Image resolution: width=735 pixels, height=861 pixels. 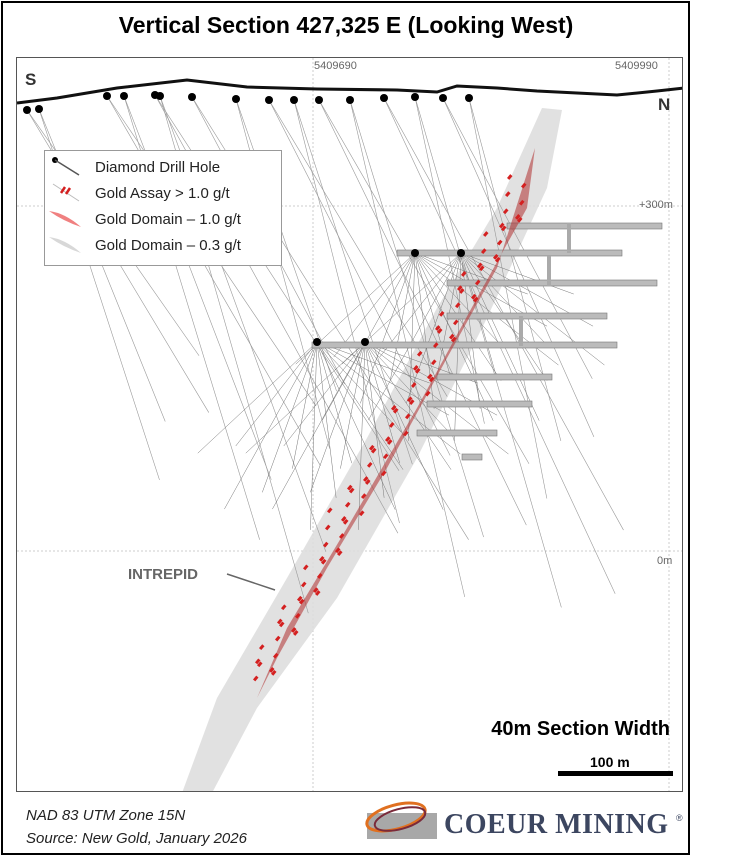 I want to click on coeur-mining-logo: COEUR MINING ®, so click(x=524, y=821).